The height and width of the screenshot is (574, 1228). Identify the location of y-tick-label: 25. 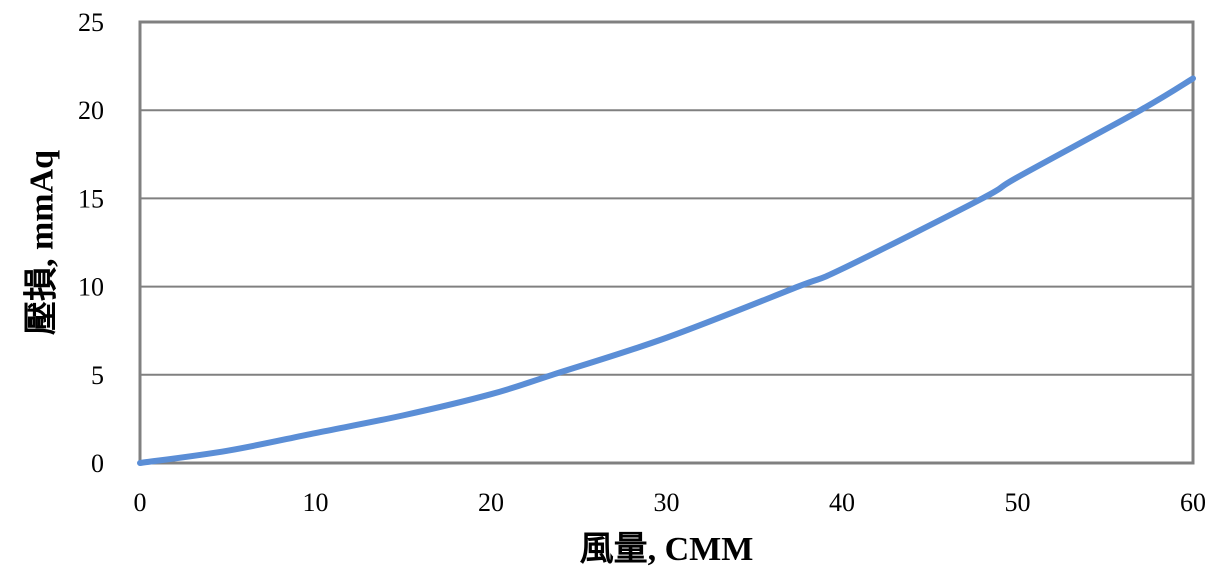
(91, 22).